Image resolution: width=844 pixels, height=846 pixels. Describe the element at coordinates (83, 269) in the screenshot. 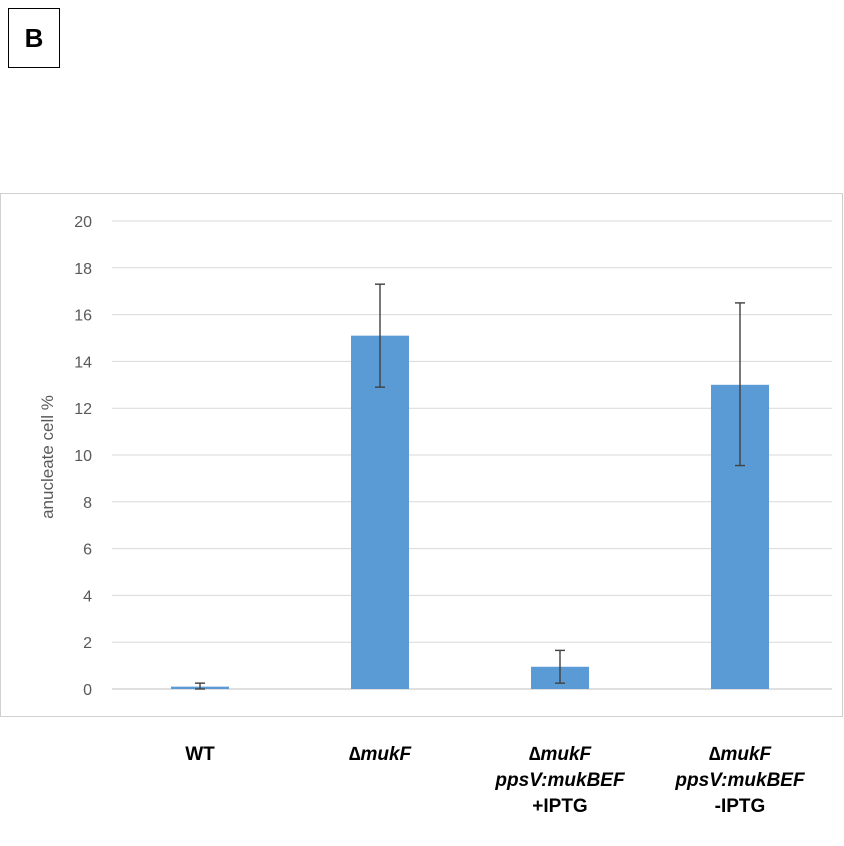

I see `y-tick-label: 18` at that location.